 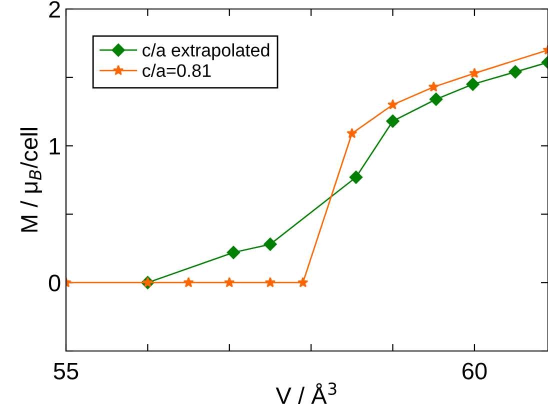 I want to click on y-tick-label: 0, so click(x=54, y=283).